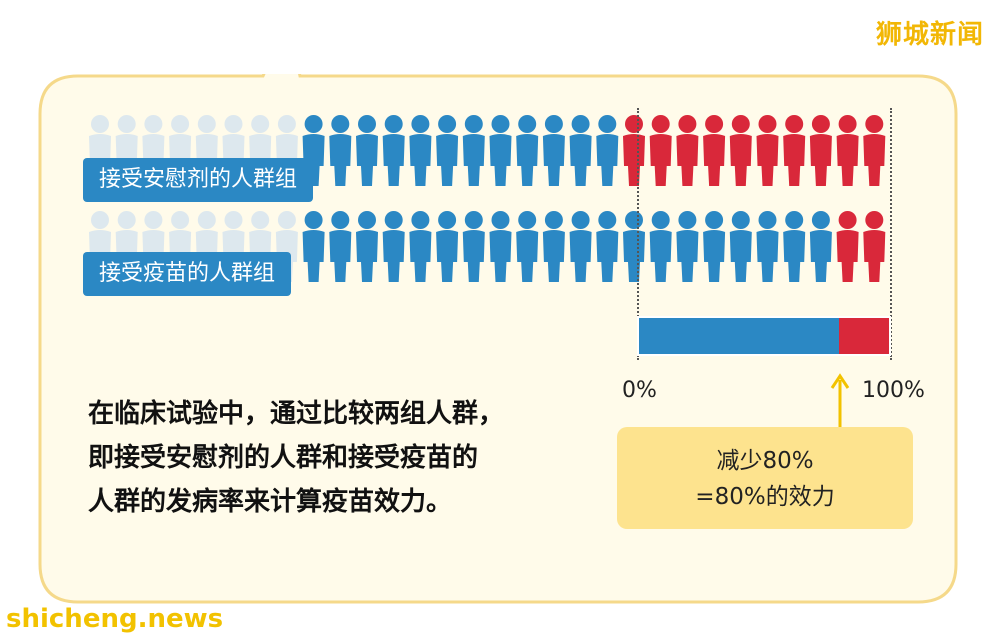  Describe the element at coordinates (891, 234) in the screenshot. I see `scale-end-line` at that location.